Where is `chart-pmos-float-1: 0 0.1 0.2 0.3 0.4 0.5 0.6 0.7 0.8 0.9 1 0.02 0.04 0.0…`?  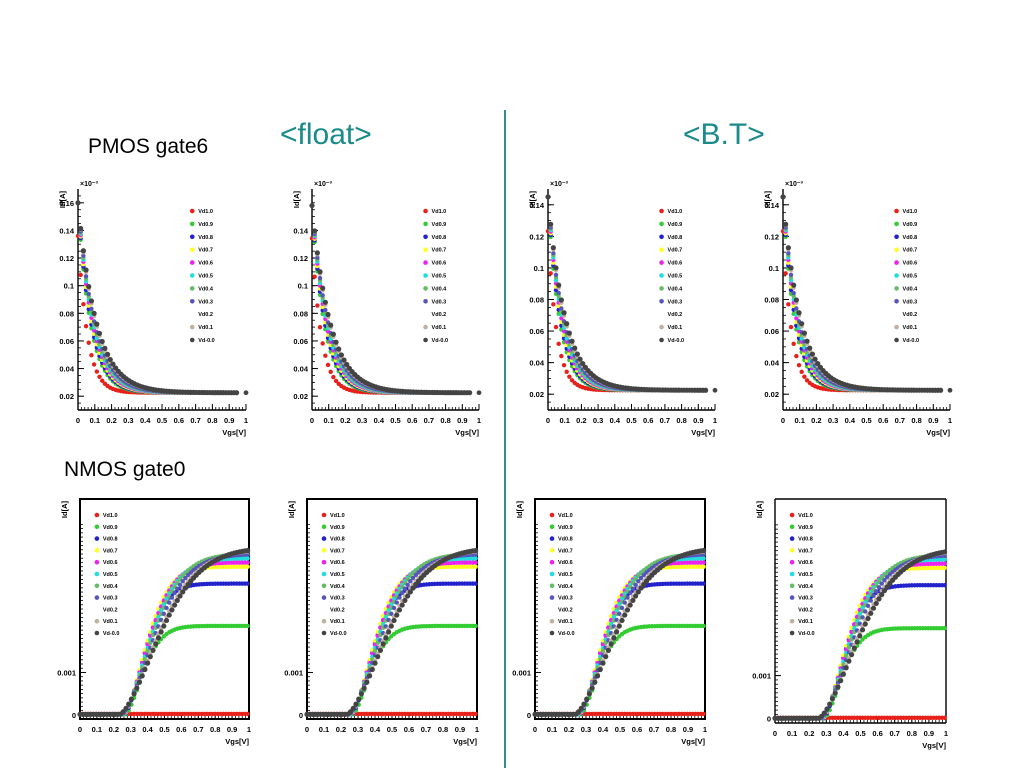
chart-pmos-float-1: 0 0.1 0.2 0.3 0.4 0.5 0.6 0.7 0.8 0.9 1 0.02 0.04 0.0… is located at coordinates (153, 309).